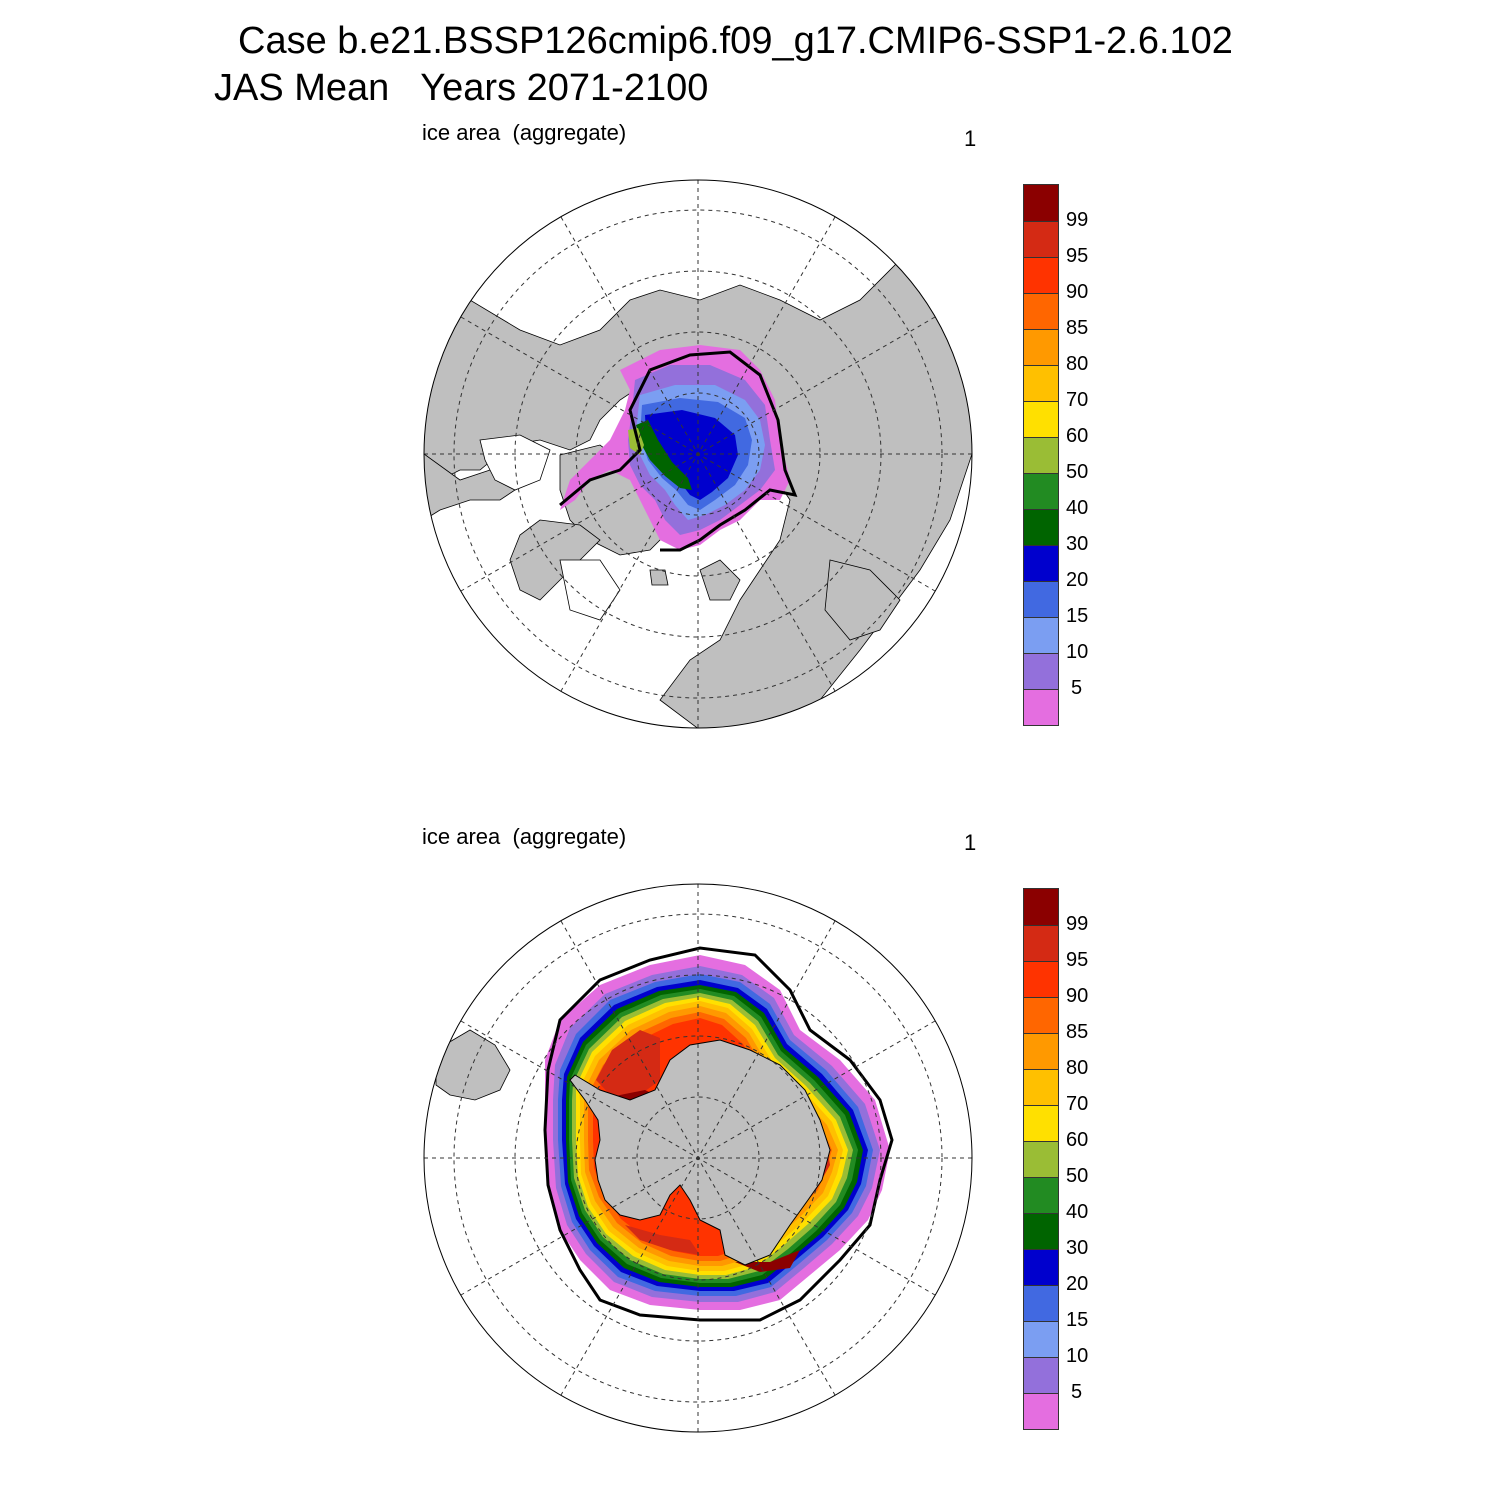 Image resolution: width=1500 pixels, height=1500 pixels. I want to click on colorbar-south-tick-label: 95, so click(1077, 960).